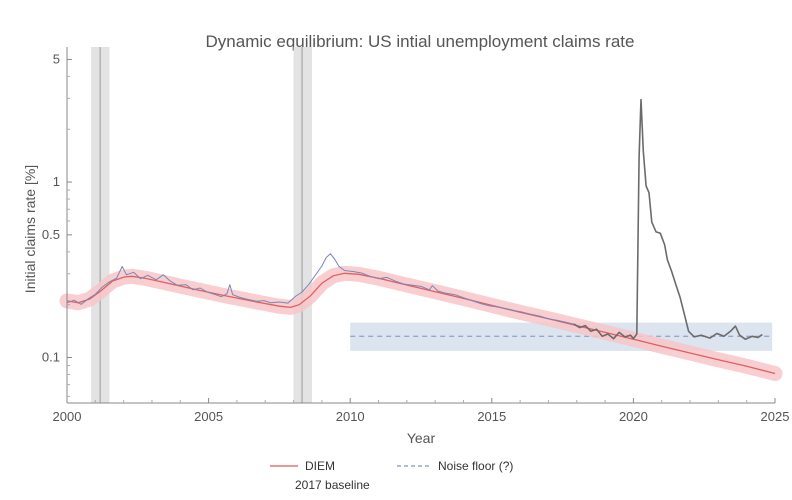  Describe the element at coordinates (633, 416) in the screenshot. I see `x-tick-label-2020: 2020` at that location.